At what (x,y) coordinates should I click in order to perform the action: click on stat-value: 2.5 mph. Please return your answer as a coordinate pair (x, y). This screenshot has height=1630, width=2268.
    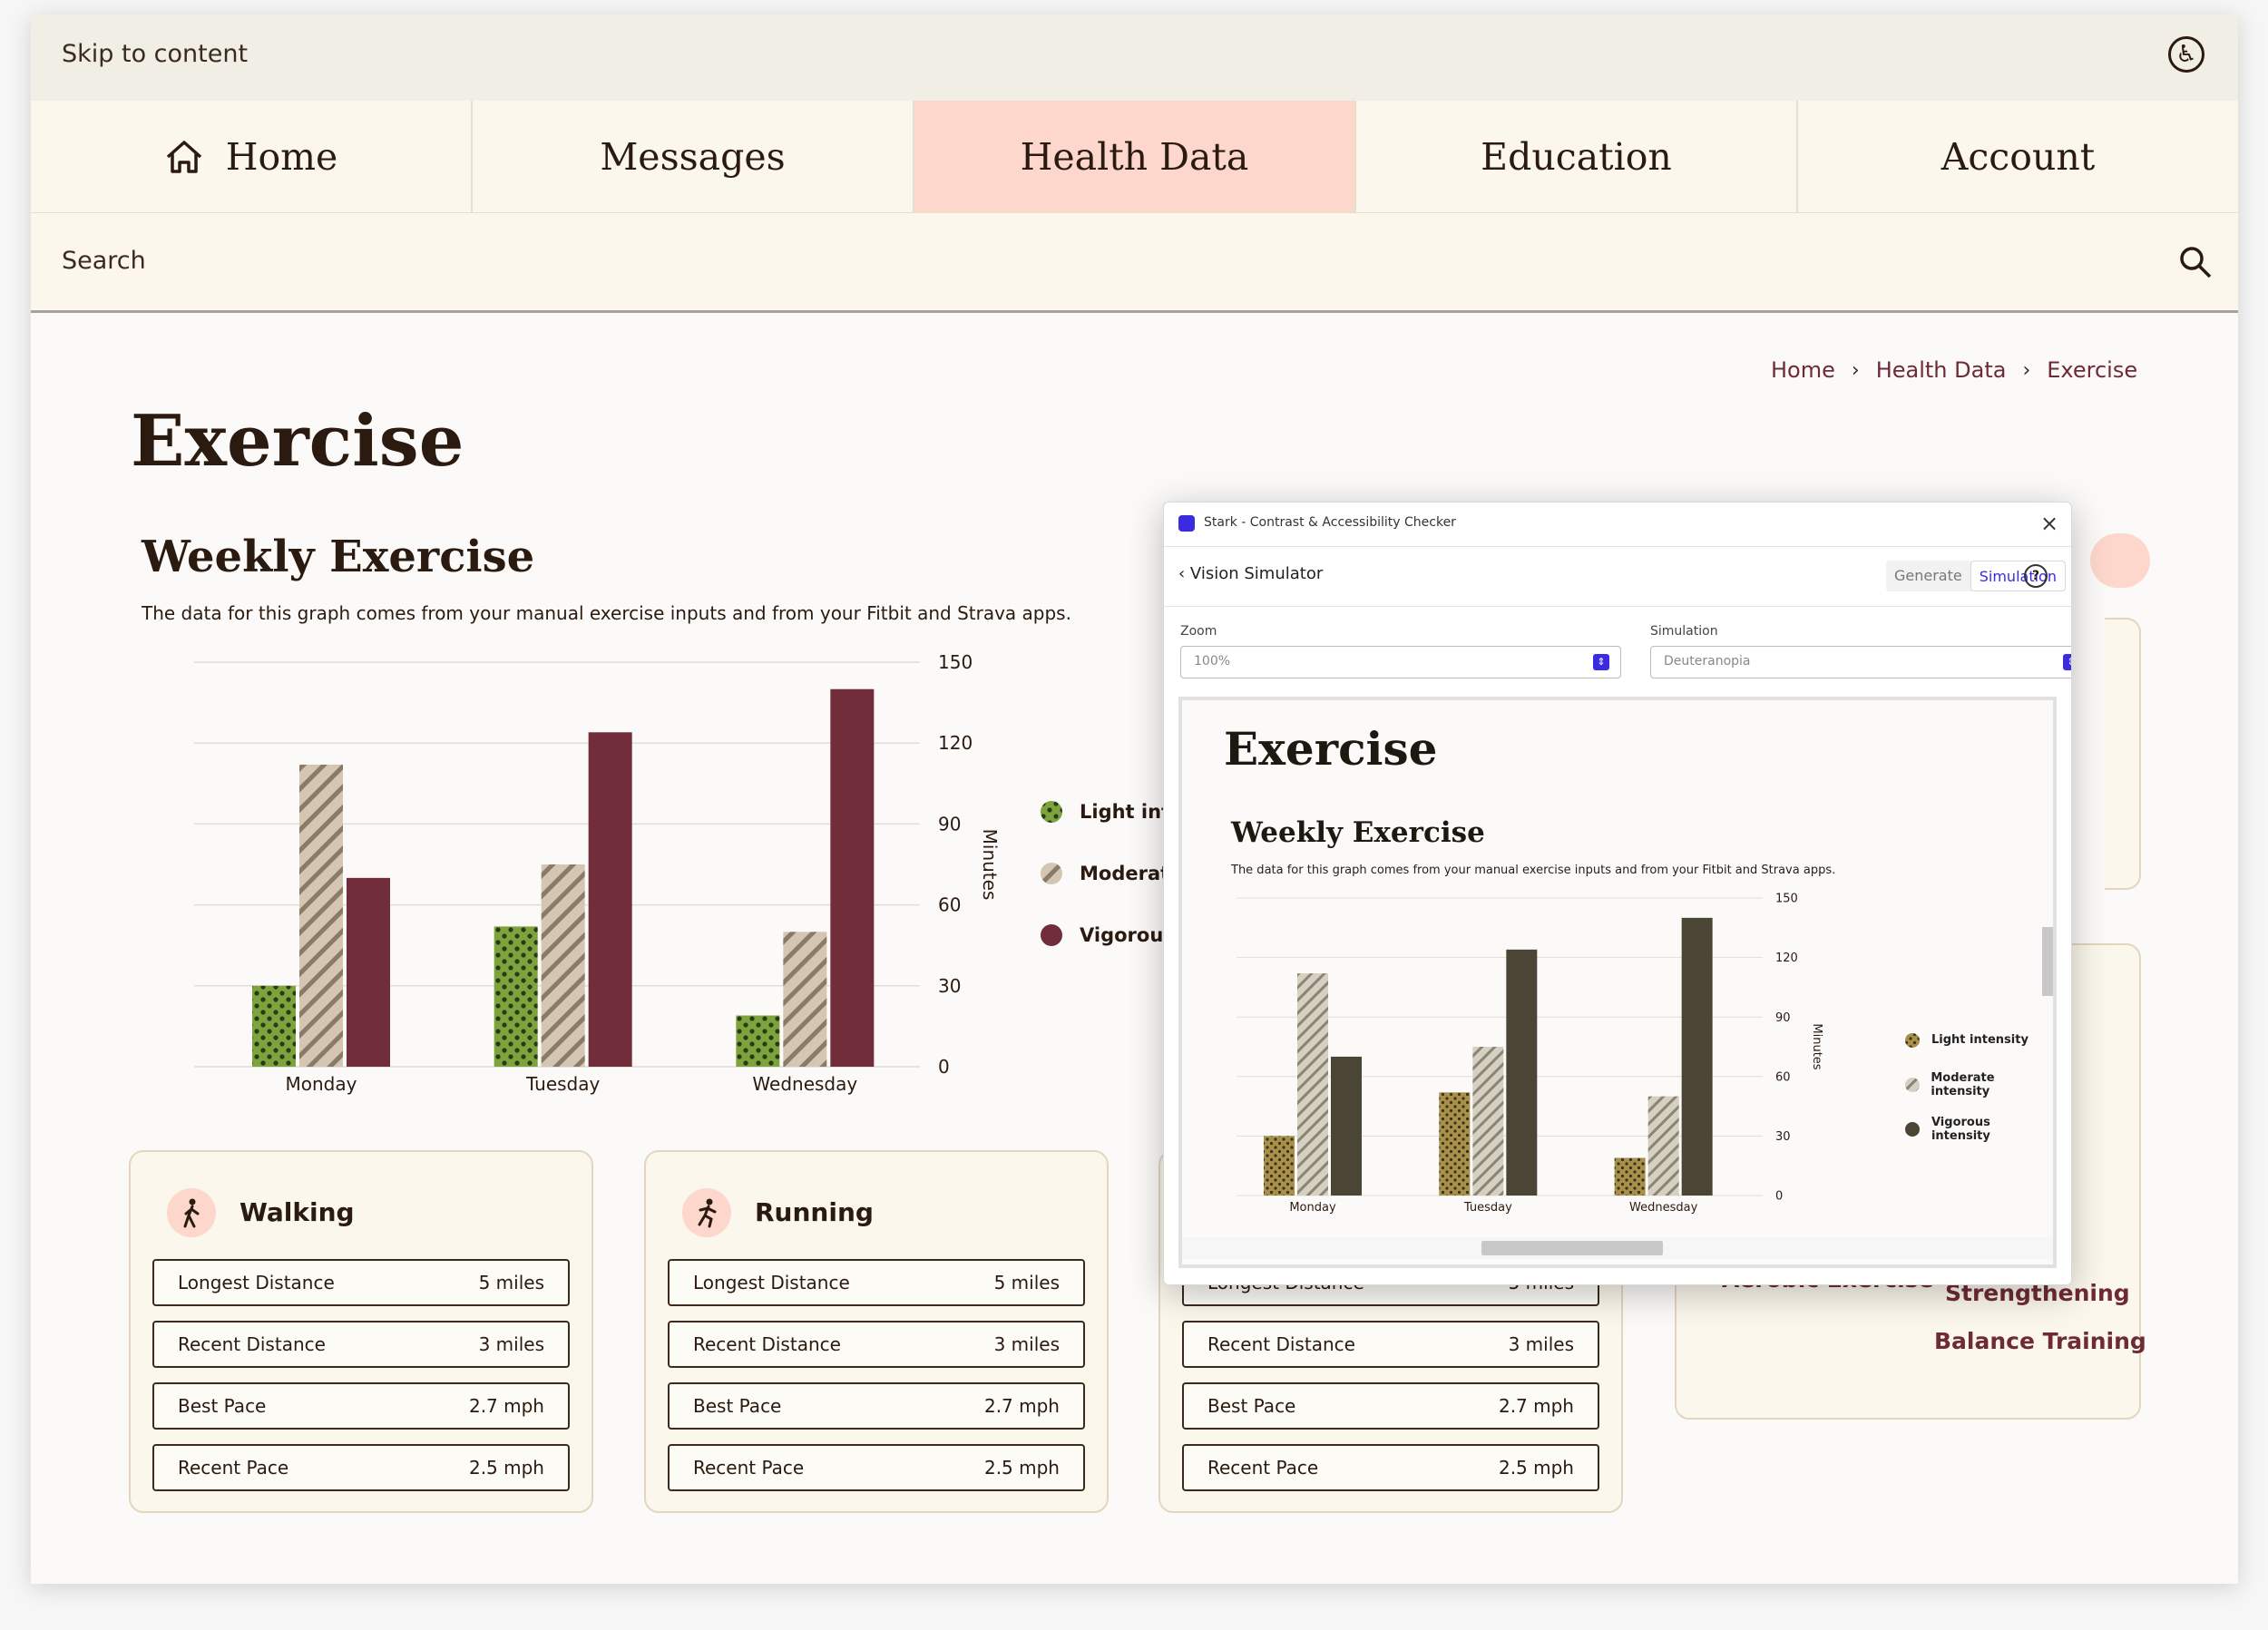
    Looking at the image, I should click on (1022, 1468).